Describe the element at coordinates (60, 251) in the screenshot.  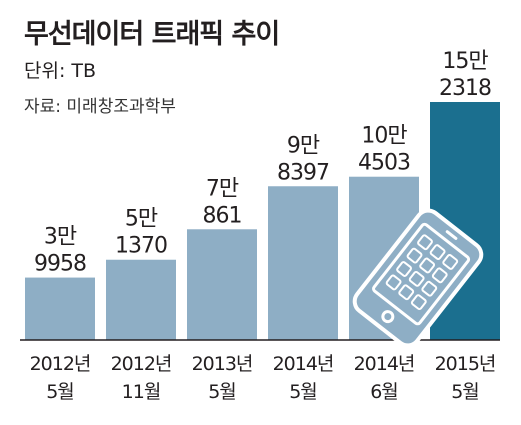
I see `value-label-0: 3만 9958` at that location.